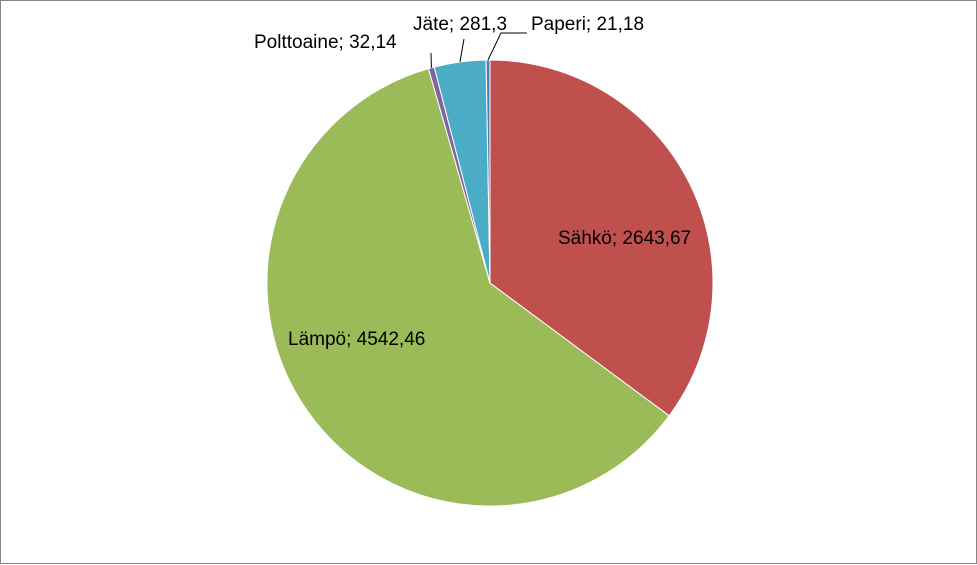 This screenshot has width=977, height=565. What do you see at coordinates (507, 46) in the screenshot?
I see `leader-line-paperi` at bounding box center [507, 46].